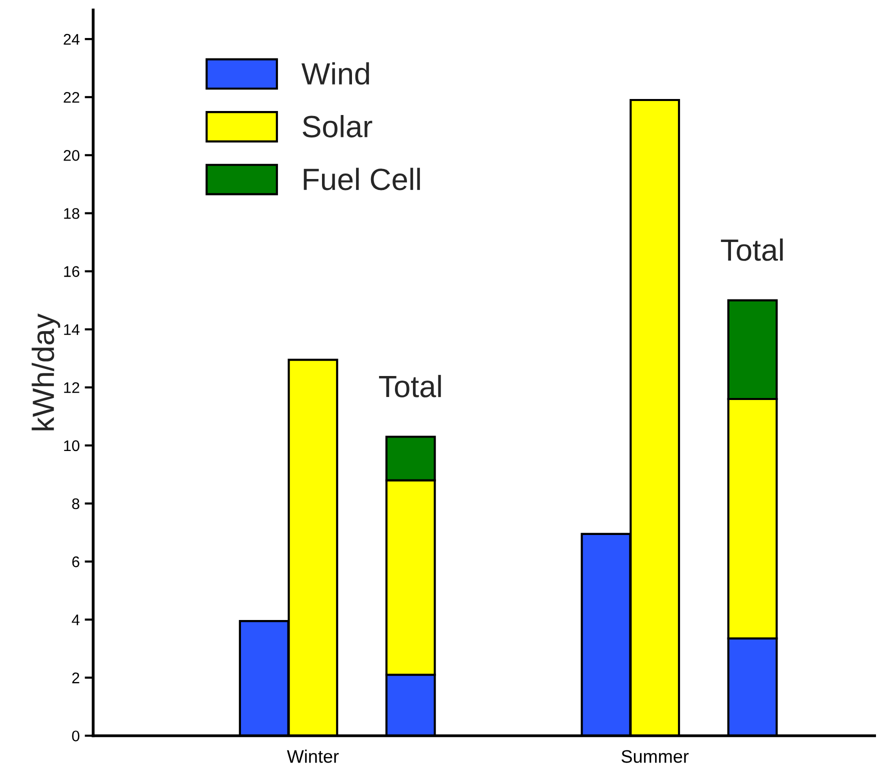  Describe the element at coordinates (72, 329) in the screenshot. I see `y-tick-label: 14` at that location.